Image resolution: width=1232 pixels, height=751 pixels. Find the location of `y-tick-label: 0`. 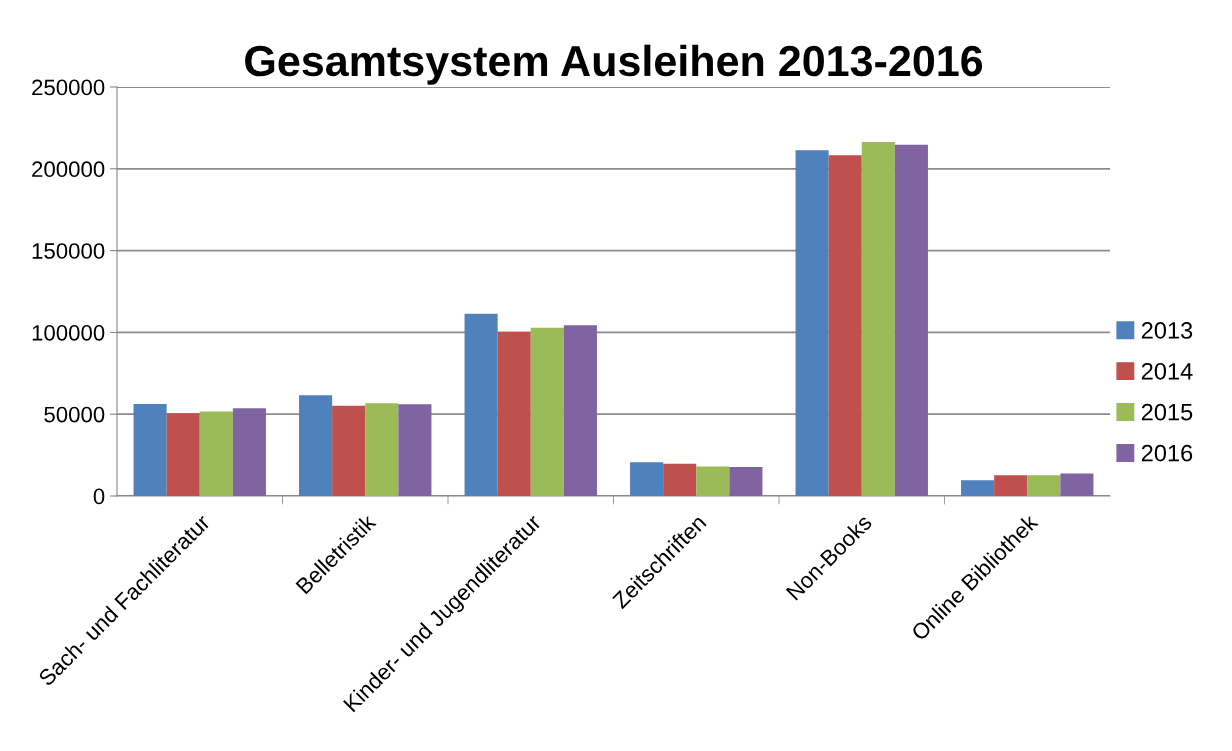

y-tick-label: 0 is located at coordinates (99, 496).